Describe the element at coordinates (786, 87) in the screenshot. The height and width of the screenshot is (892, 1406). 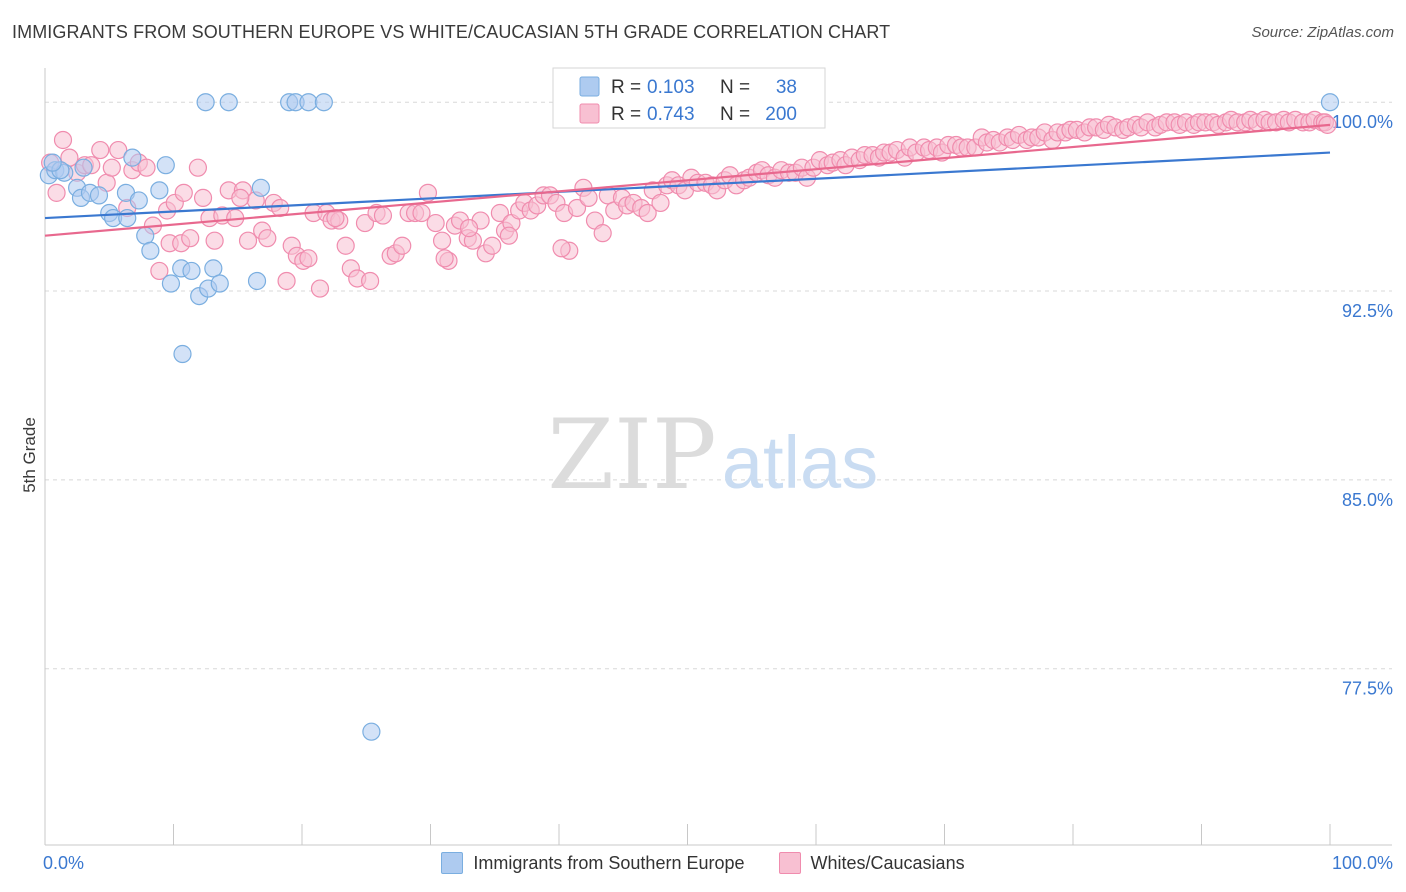
I see `stats-n-value-blue: 38` at that location.